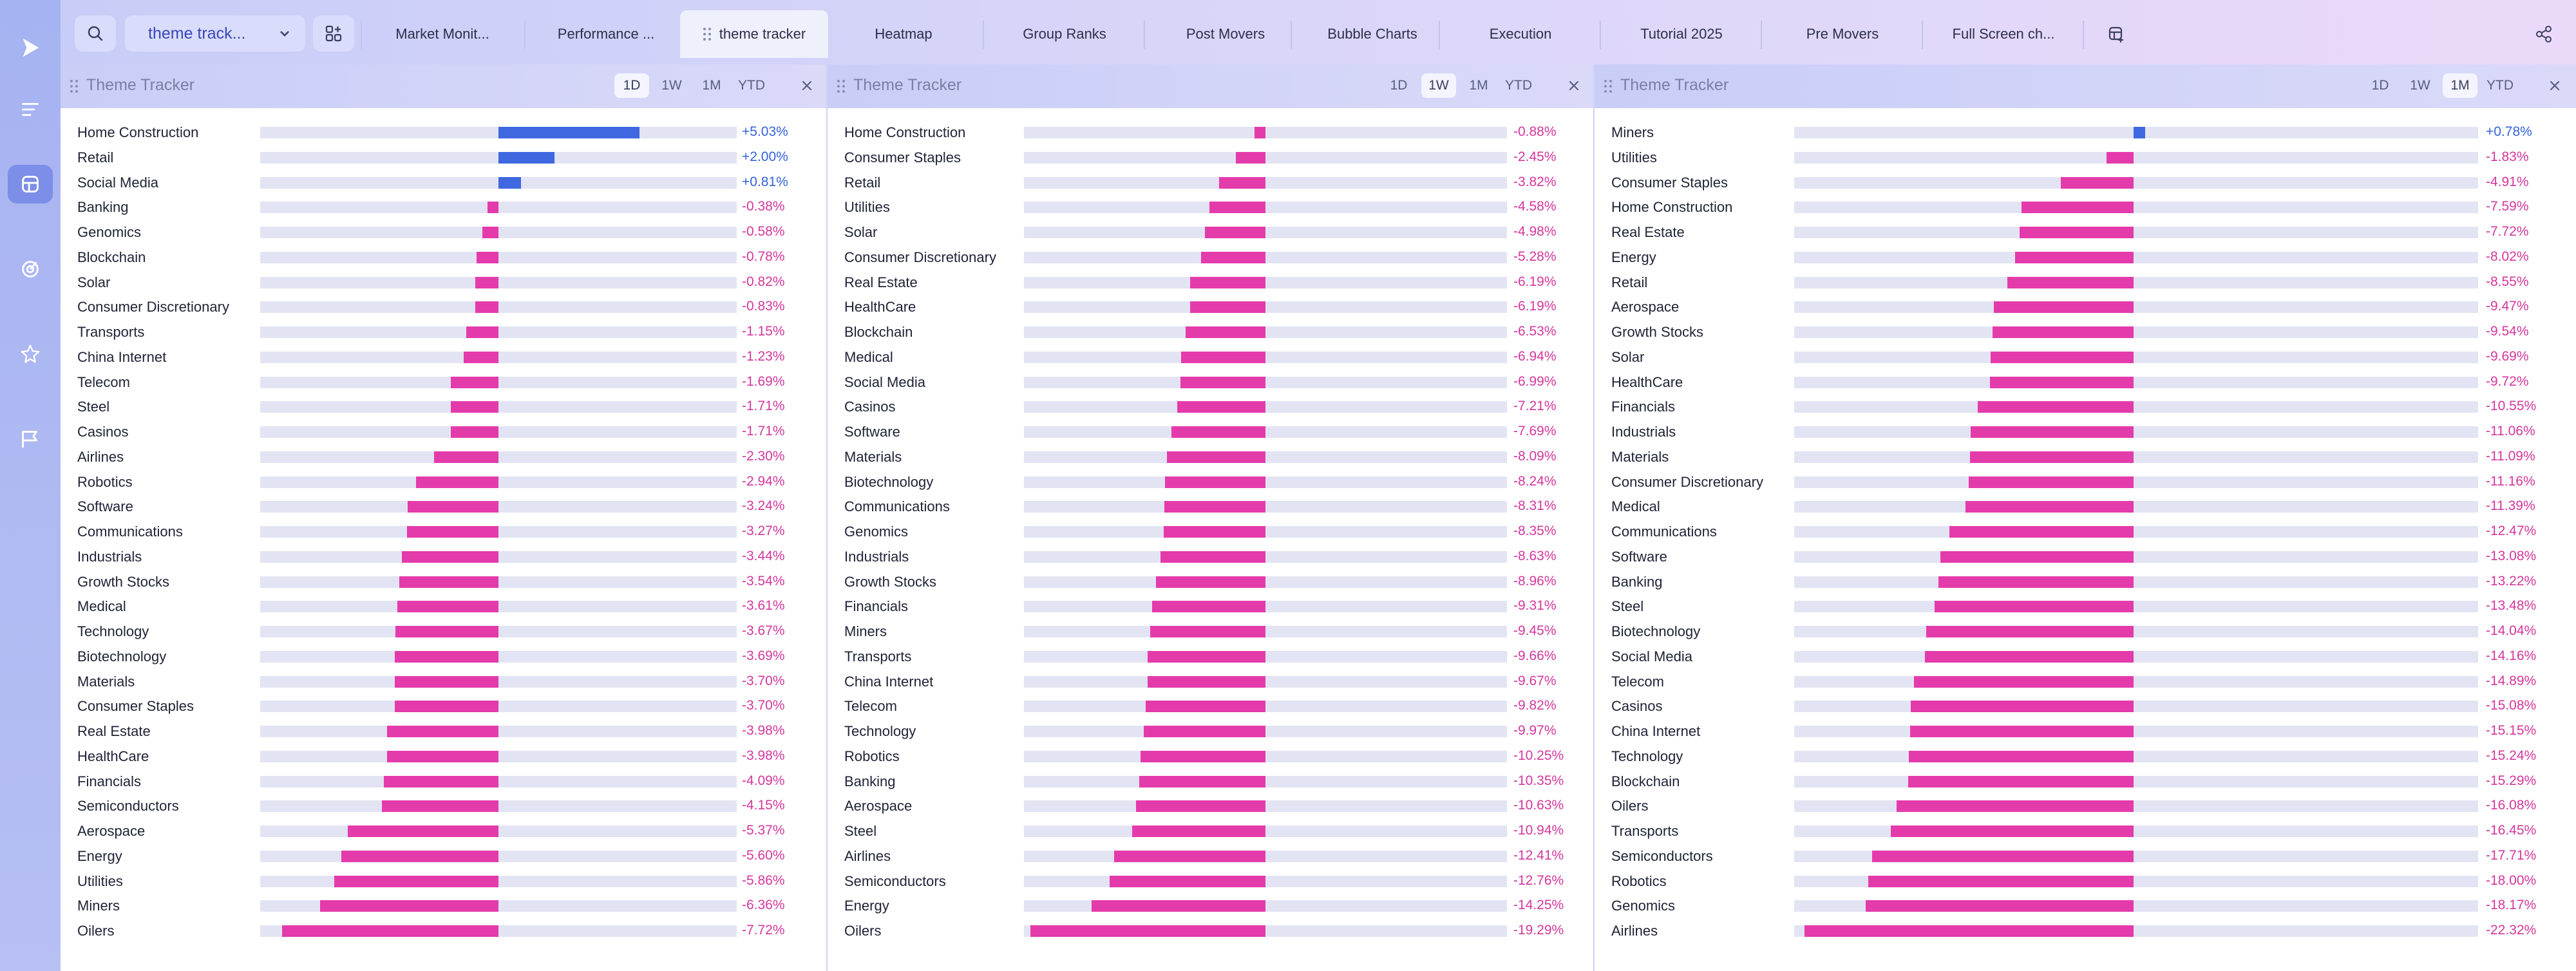 This screenshot has width=2576, height=971. What do you see at coordinates (2085, 232) in the screenshot?
I see `theme-row: Real Estate -7.72%` at bounding box center [2085, 232].